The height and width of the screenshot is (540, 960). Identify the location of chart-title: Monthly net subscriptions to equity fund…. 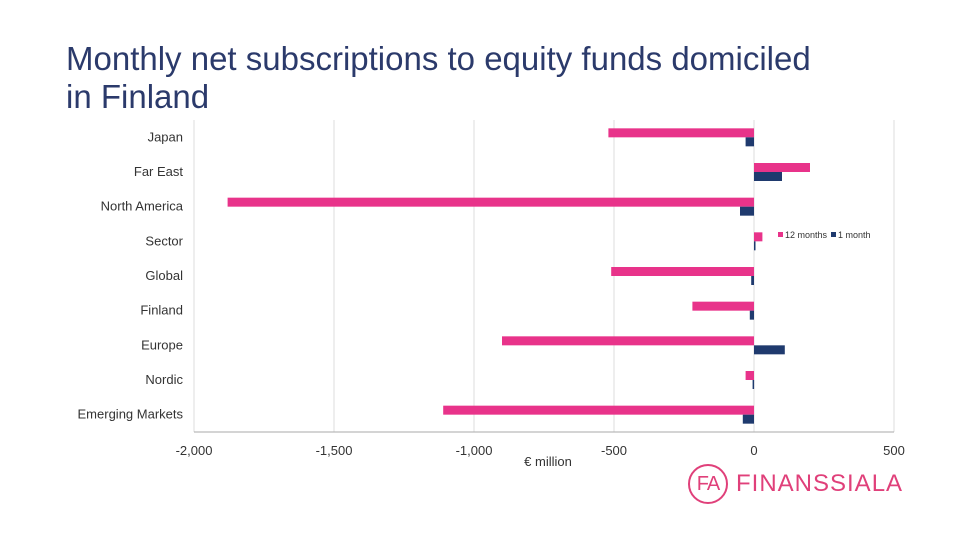
(438, 77).